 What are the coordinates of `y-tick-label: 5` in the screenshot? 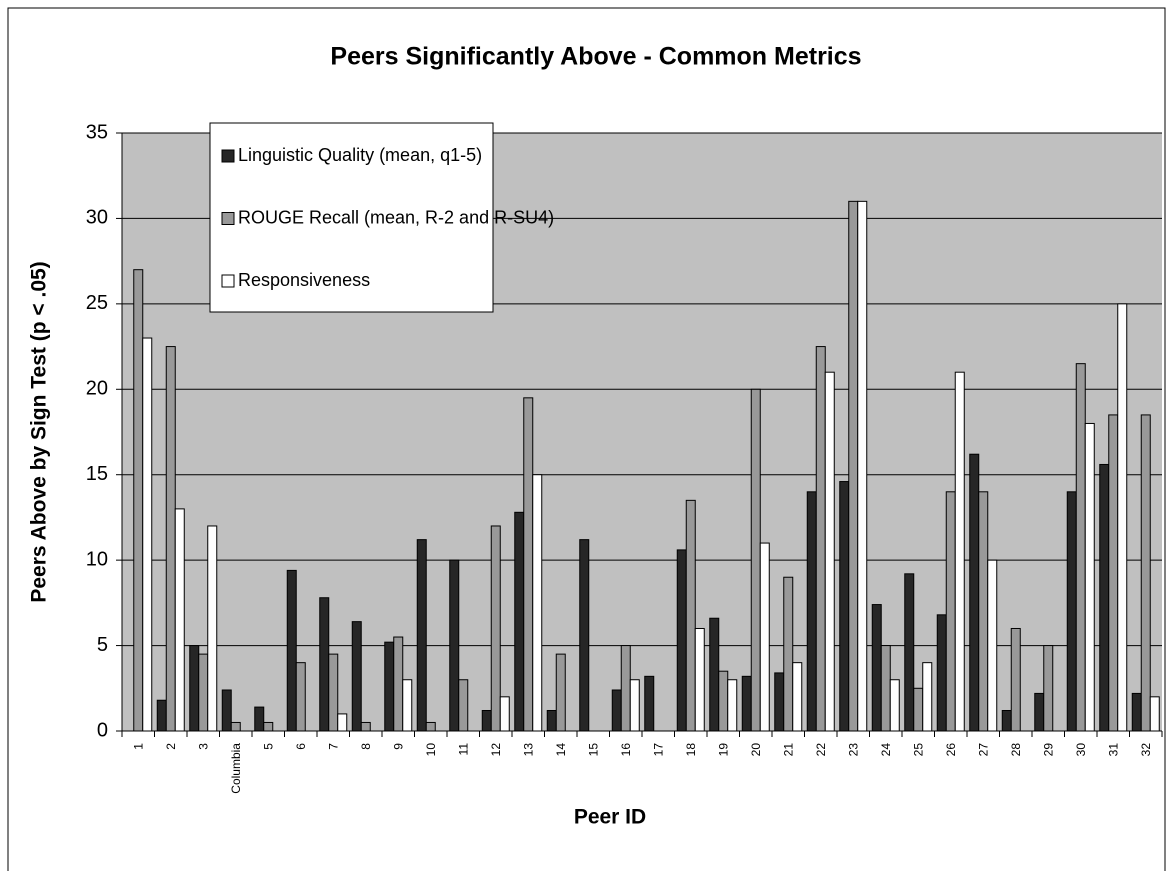 It's located at (102, 645).